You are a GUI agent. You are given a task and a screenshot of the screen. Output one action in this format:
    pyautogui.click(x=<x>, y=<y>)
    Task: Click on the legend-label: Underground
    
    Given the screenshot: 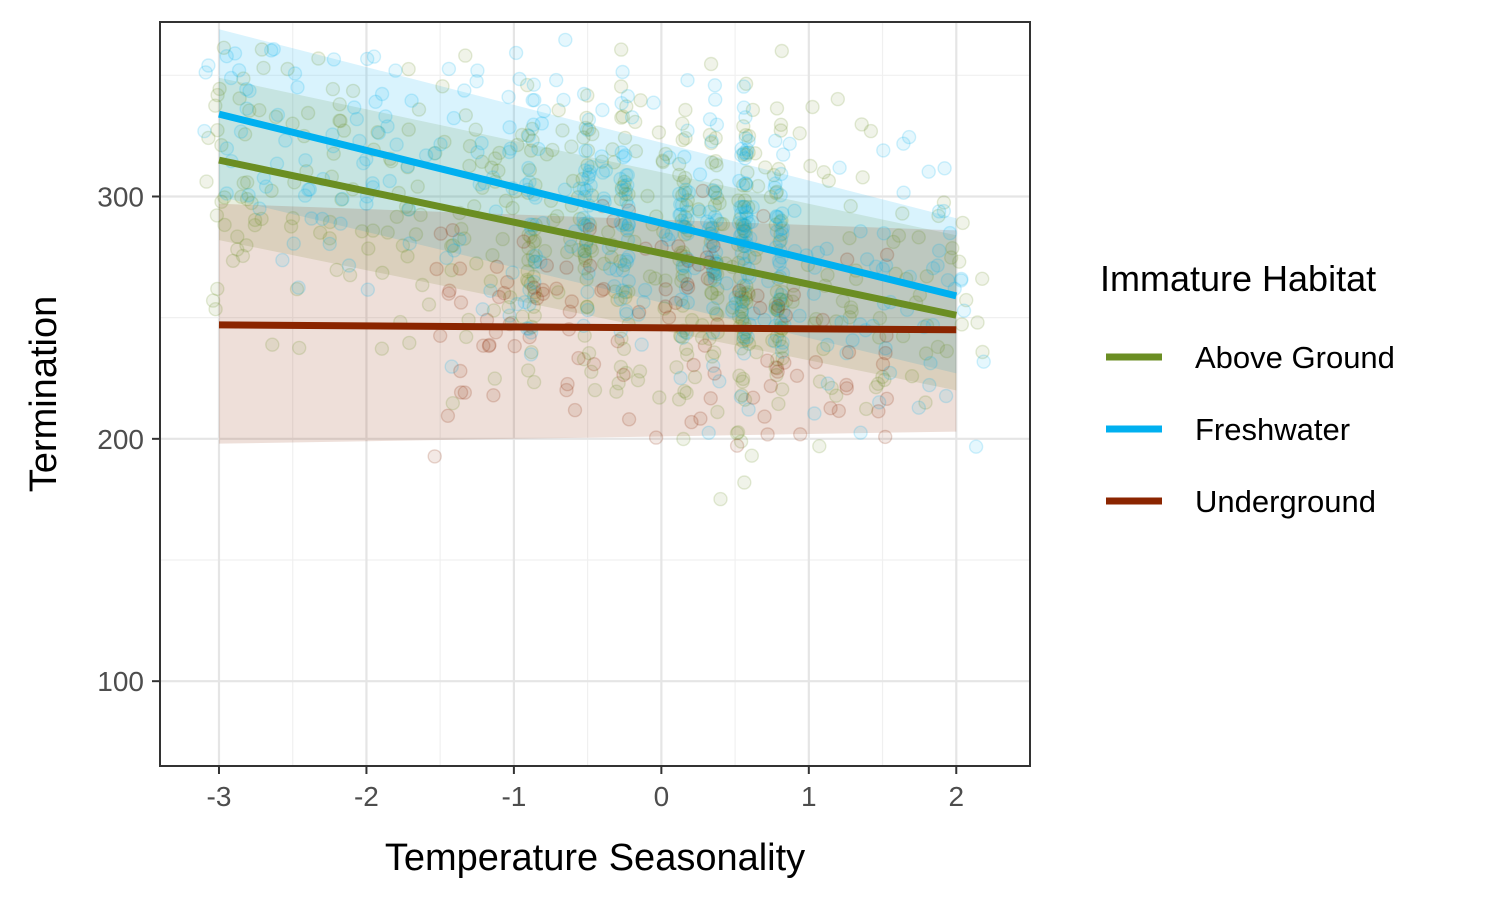 What is the action you would take?
    pyautogui.click(x=1285, y=501)
    